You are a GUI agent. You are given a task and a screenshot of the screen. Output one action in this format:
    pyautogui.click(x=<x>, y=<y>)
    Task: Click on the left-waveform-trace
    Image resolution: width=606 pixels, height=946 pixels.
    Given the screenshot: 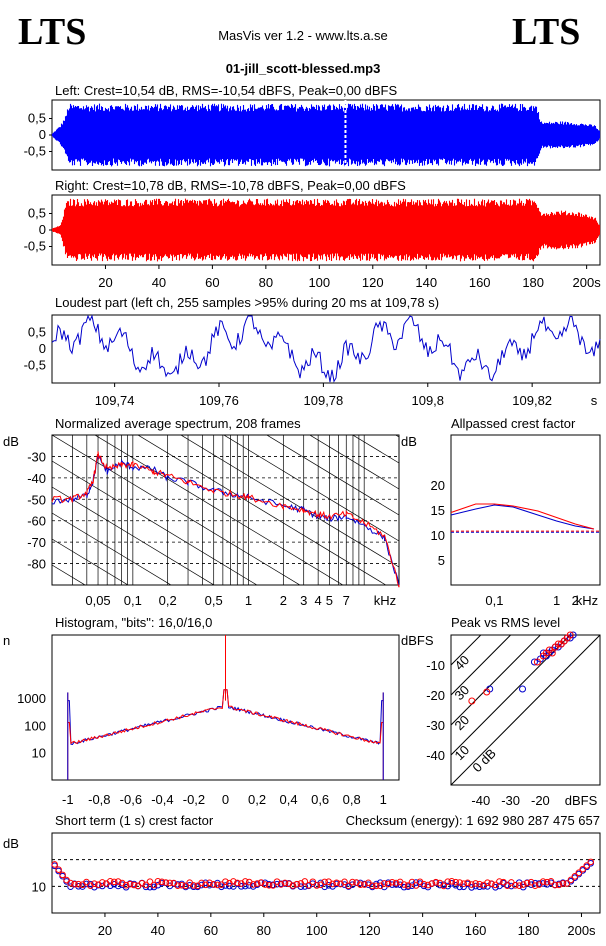 What is the action you would take?
    pyautogui.click(x=326, y=135)
    